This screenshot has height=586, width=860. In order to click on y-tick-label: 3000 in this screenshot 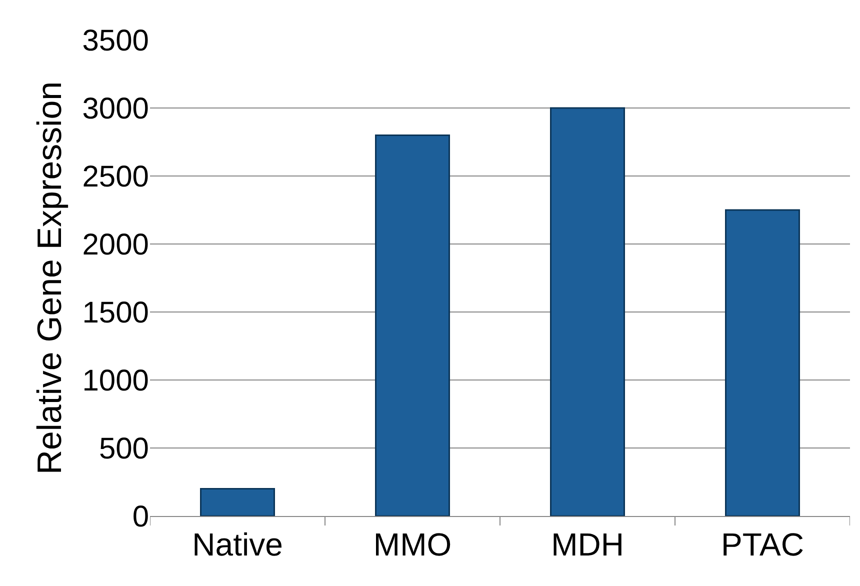, I will do `click(115, 109)`.